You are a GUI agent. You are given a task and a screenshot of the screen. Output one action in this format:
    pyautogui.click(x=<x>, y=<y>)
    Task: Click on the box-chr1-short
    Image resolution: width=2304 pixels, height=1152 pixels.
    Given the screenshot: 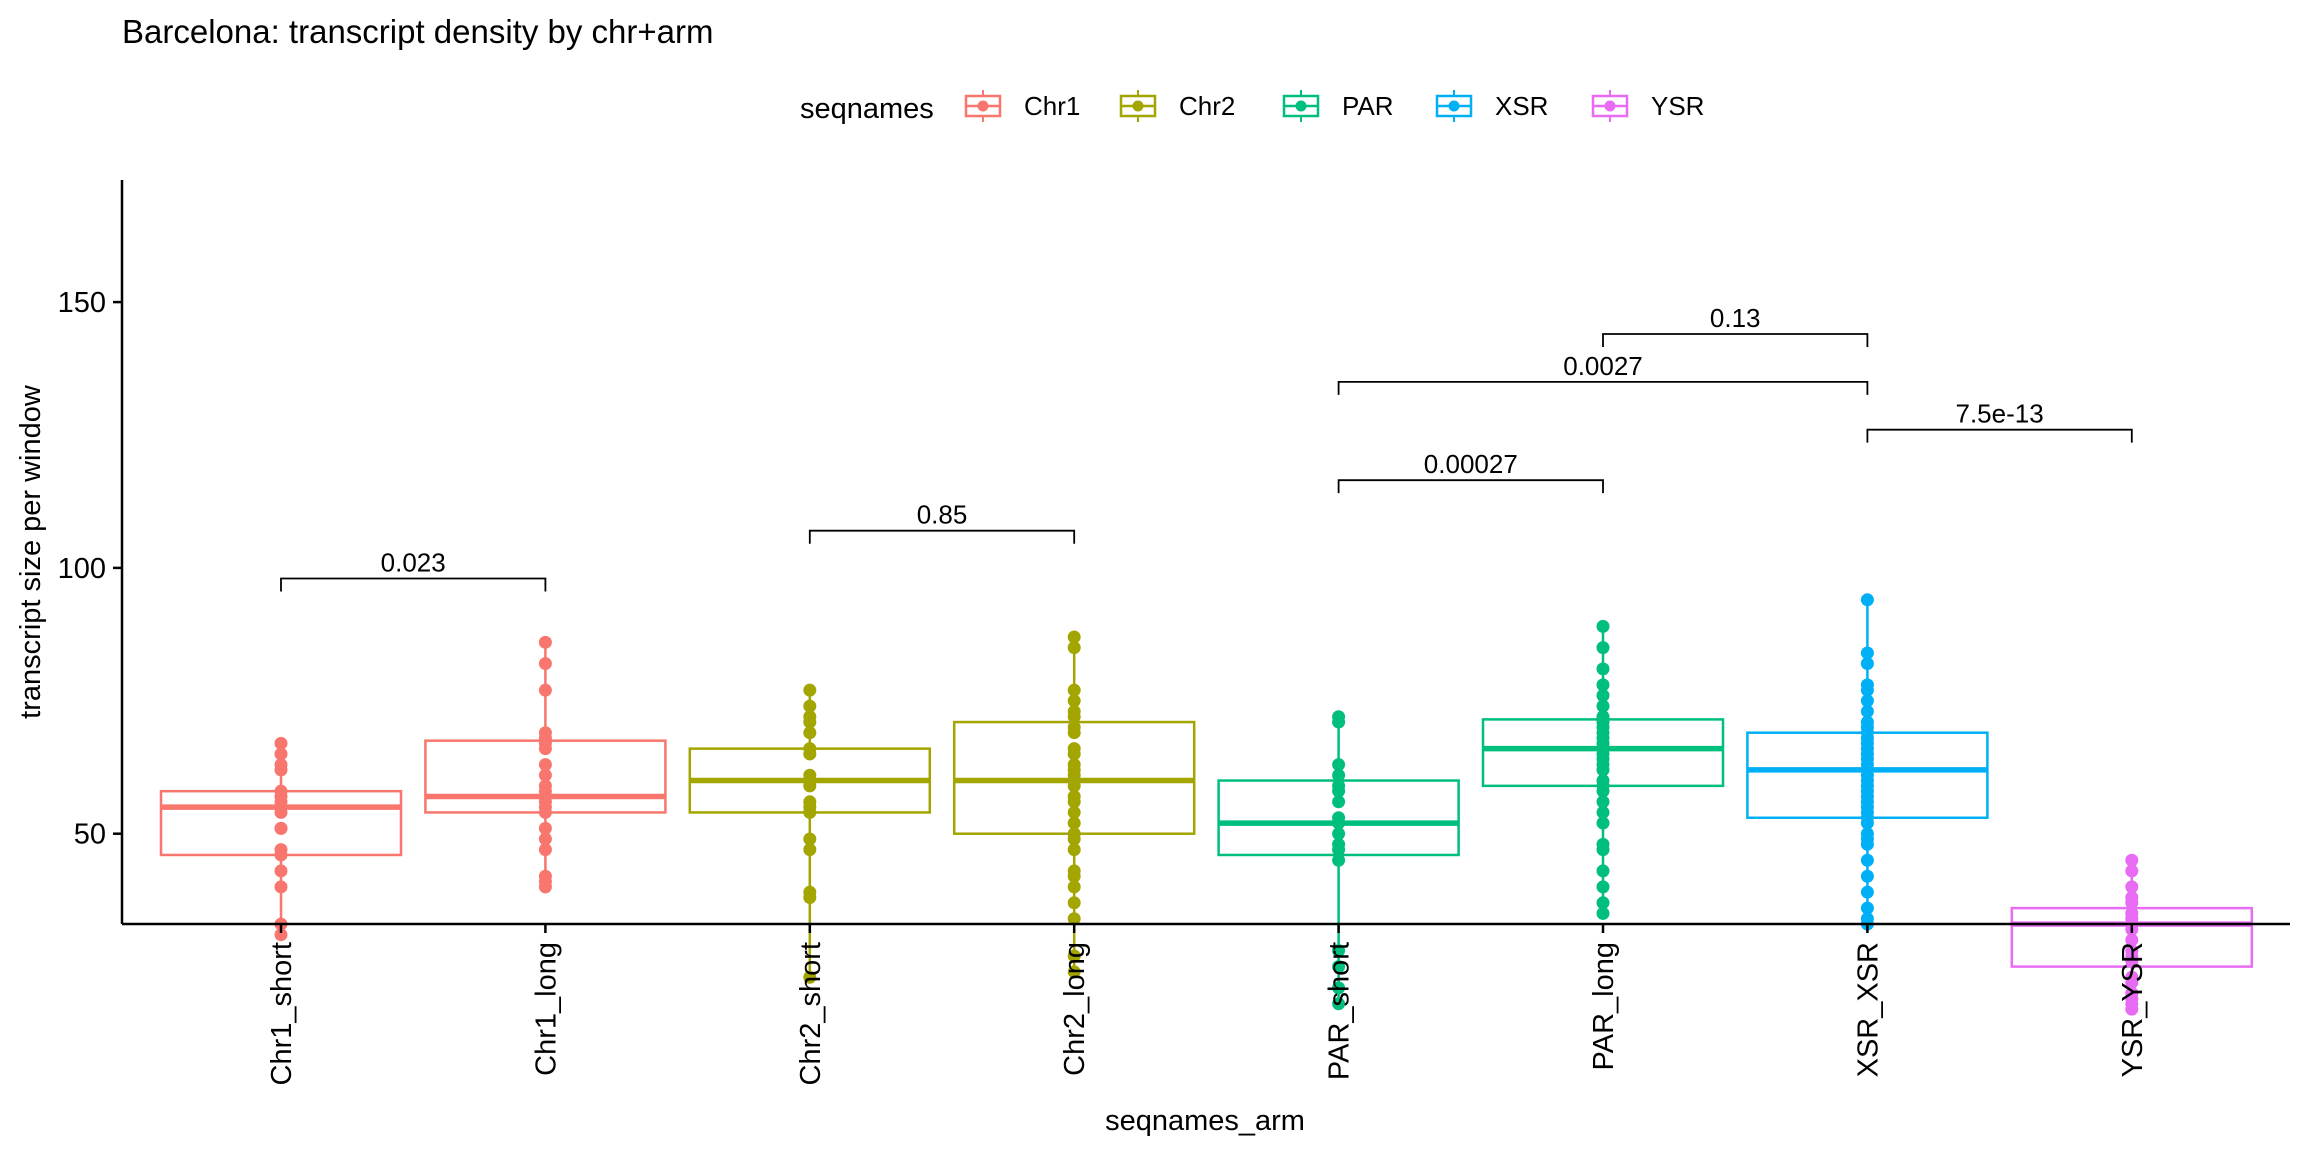 What is the action you would take?
    pyautogui.click(x=281, y=839)
    